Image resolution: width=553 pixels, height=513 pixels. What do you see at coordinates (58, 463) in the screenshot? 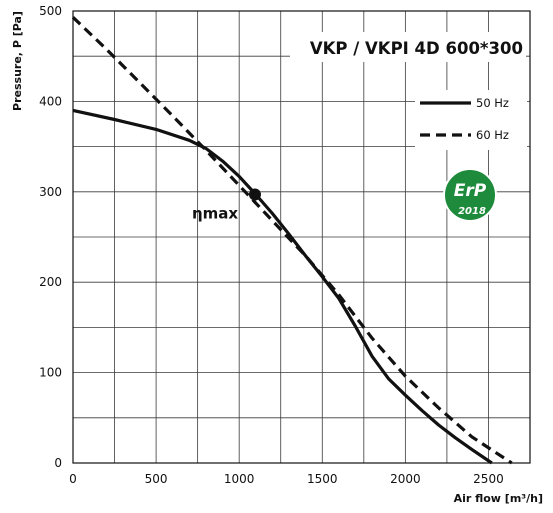
I see `y-tick-label: 0` at bounding box center [58, 463].